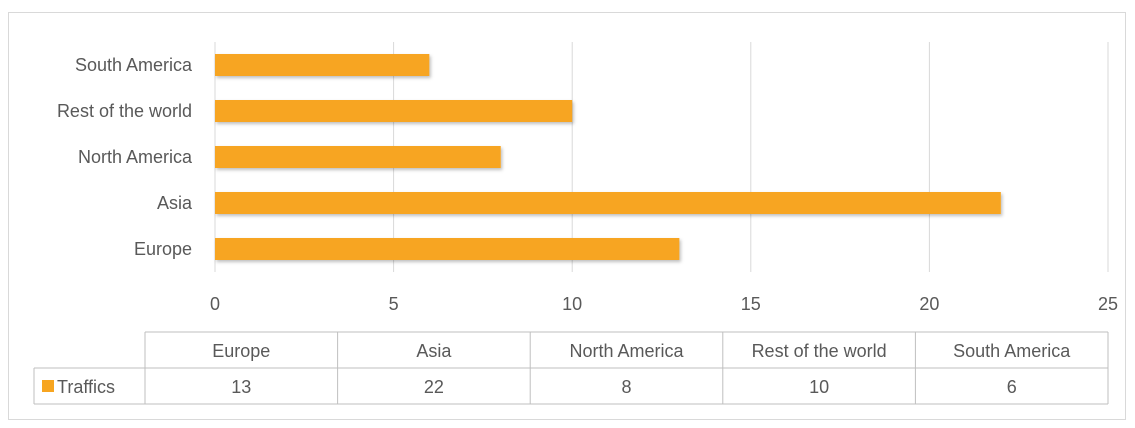 This screenshot has width=1135, height=428. I want to click on x-tick-label: 0, so click(215, 304).